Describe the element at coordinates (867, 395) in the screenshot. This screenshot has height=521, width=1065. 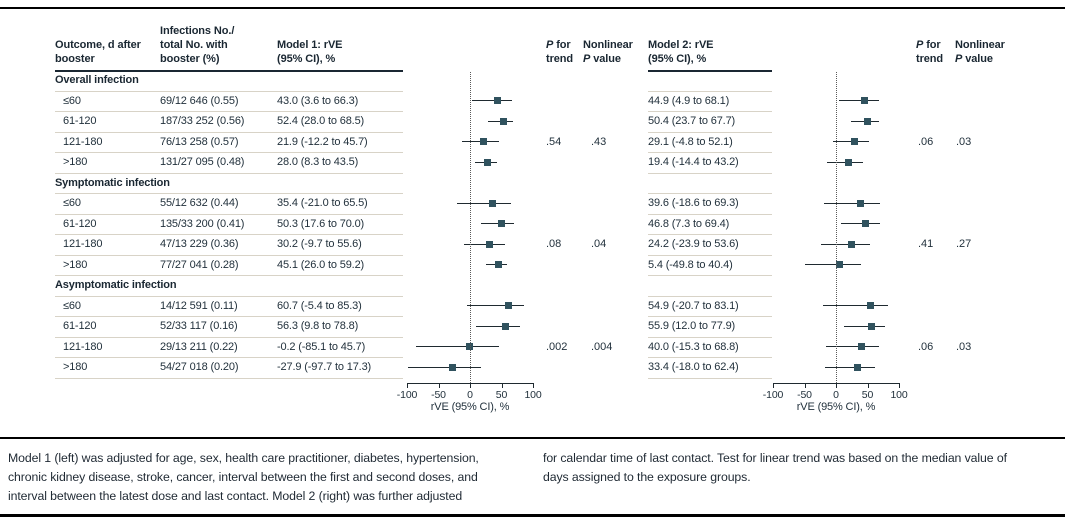
I see `axis-tick-label: 50` at that location.